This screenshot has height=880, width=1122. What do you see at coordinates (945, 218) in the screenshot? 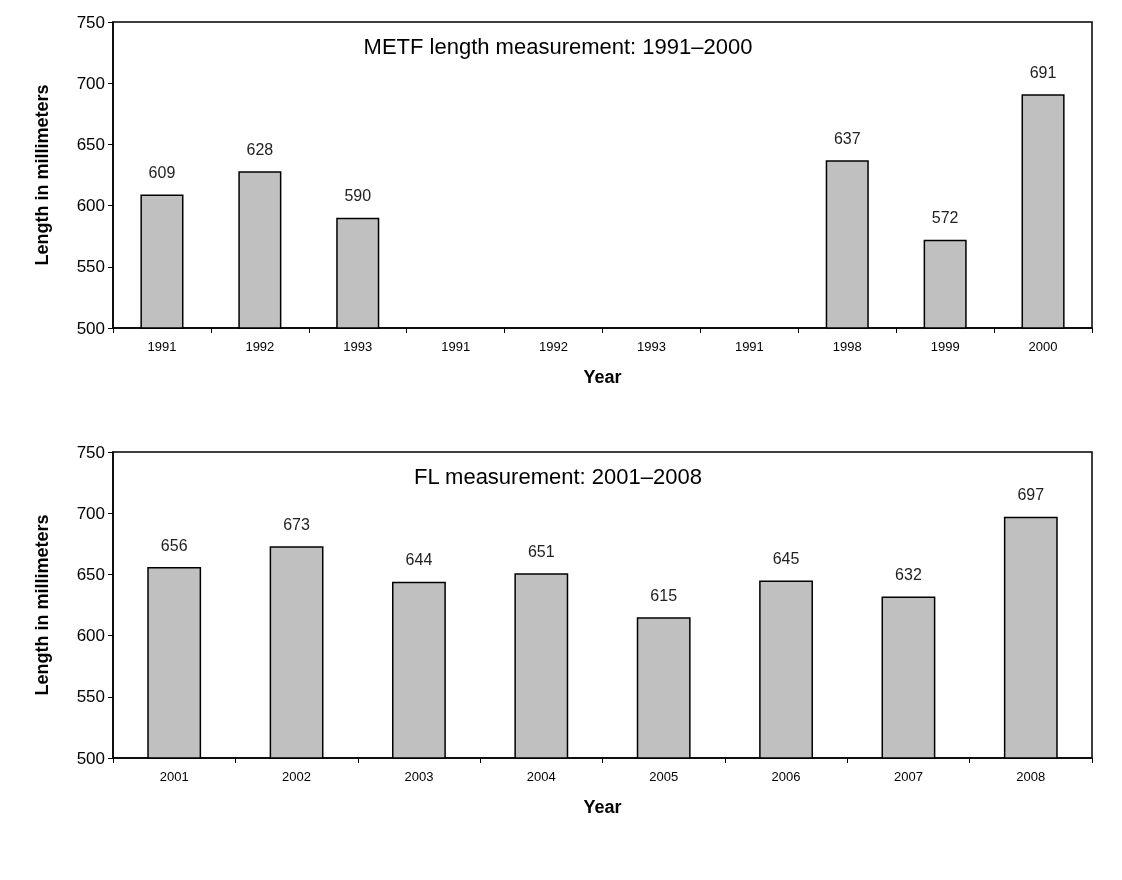
I see `data-label: 572` at bounding box center [945, 218].